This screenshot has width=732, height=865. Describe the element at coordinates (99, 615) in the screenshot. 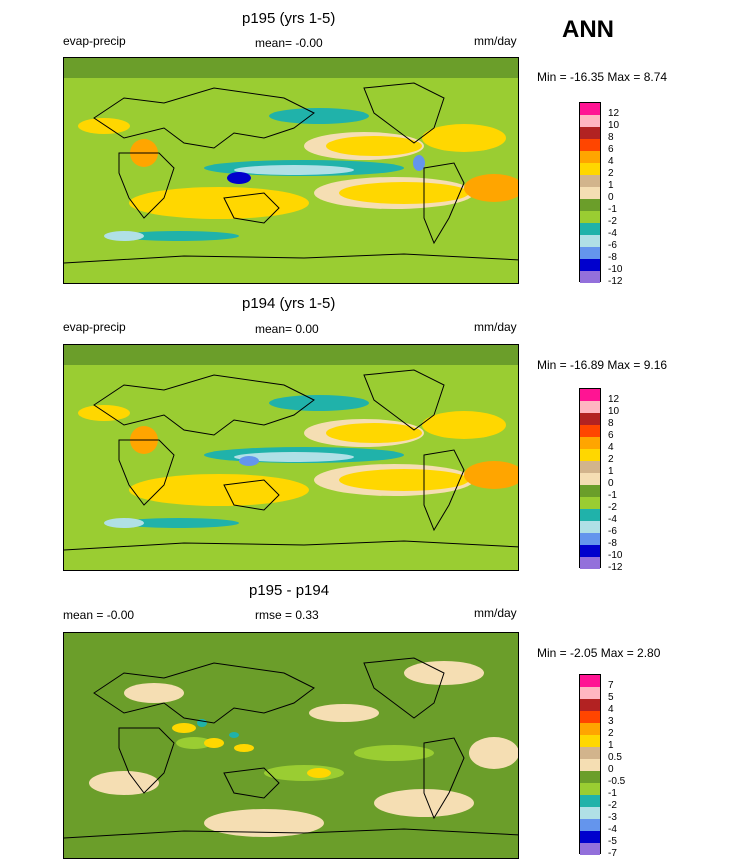

I see `panel-3-mean-label: mean = -0.00` at that location.